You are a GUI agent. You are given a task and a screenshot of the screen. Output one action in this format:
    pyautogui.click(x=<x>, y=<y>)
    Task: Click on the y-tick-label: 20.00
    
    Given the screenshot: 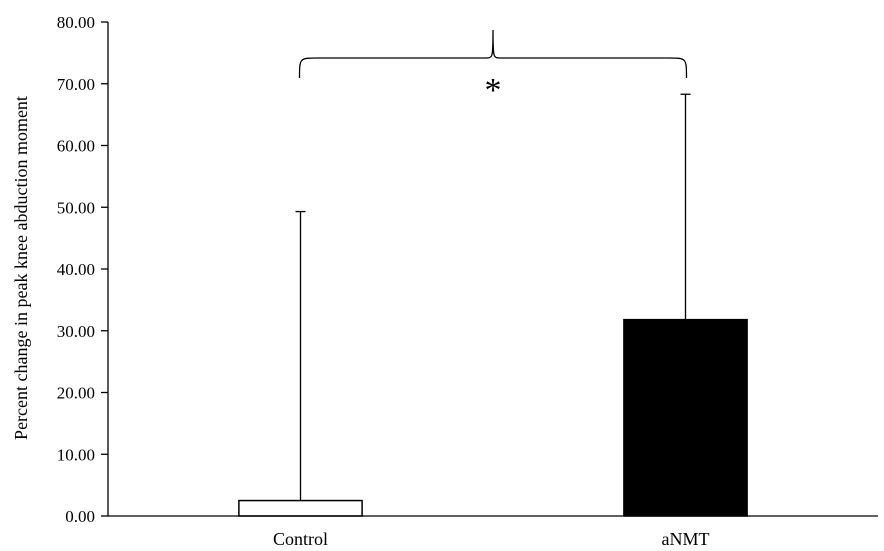 What is the action you would take?
    pyautogui.click(x=76, y=393)
    